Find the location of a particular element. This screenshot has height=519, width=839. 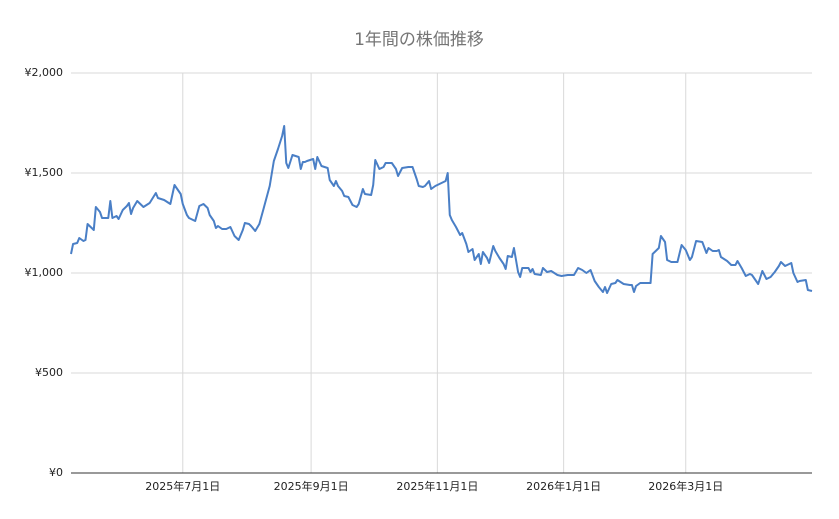

y-tick-label: ¥0 is located at coordinates (56, 472).